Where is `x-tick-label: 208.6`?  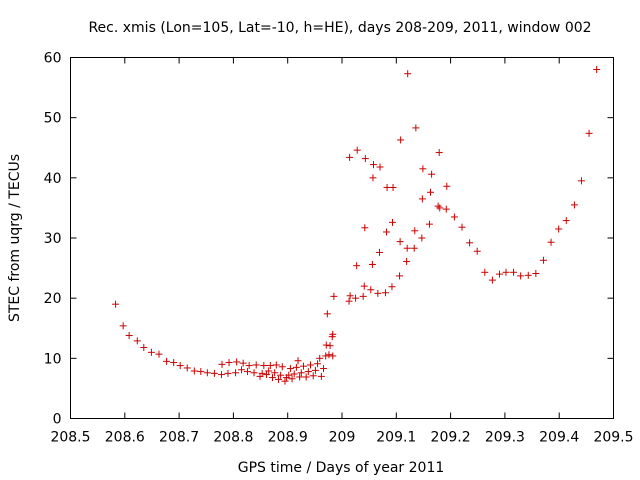
x-tick-label: 208.6 is located at coordinates (125, 438).